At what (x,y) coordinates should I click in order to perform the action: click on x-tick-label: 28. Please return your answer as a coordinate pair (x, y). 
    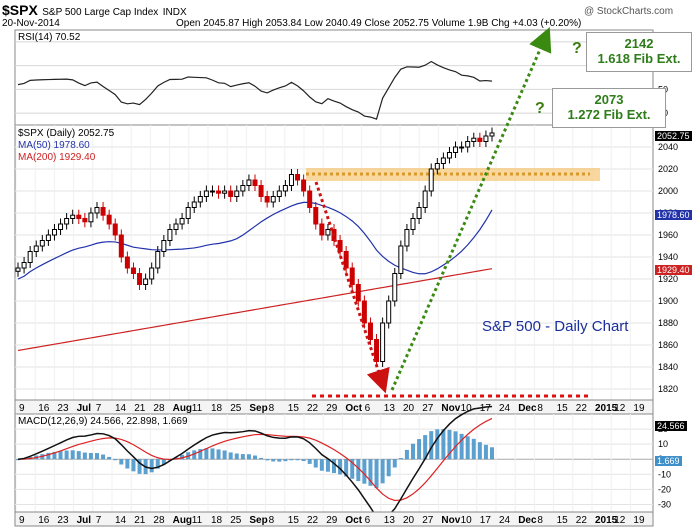
    Looking at the image, I should click on (159, 408).